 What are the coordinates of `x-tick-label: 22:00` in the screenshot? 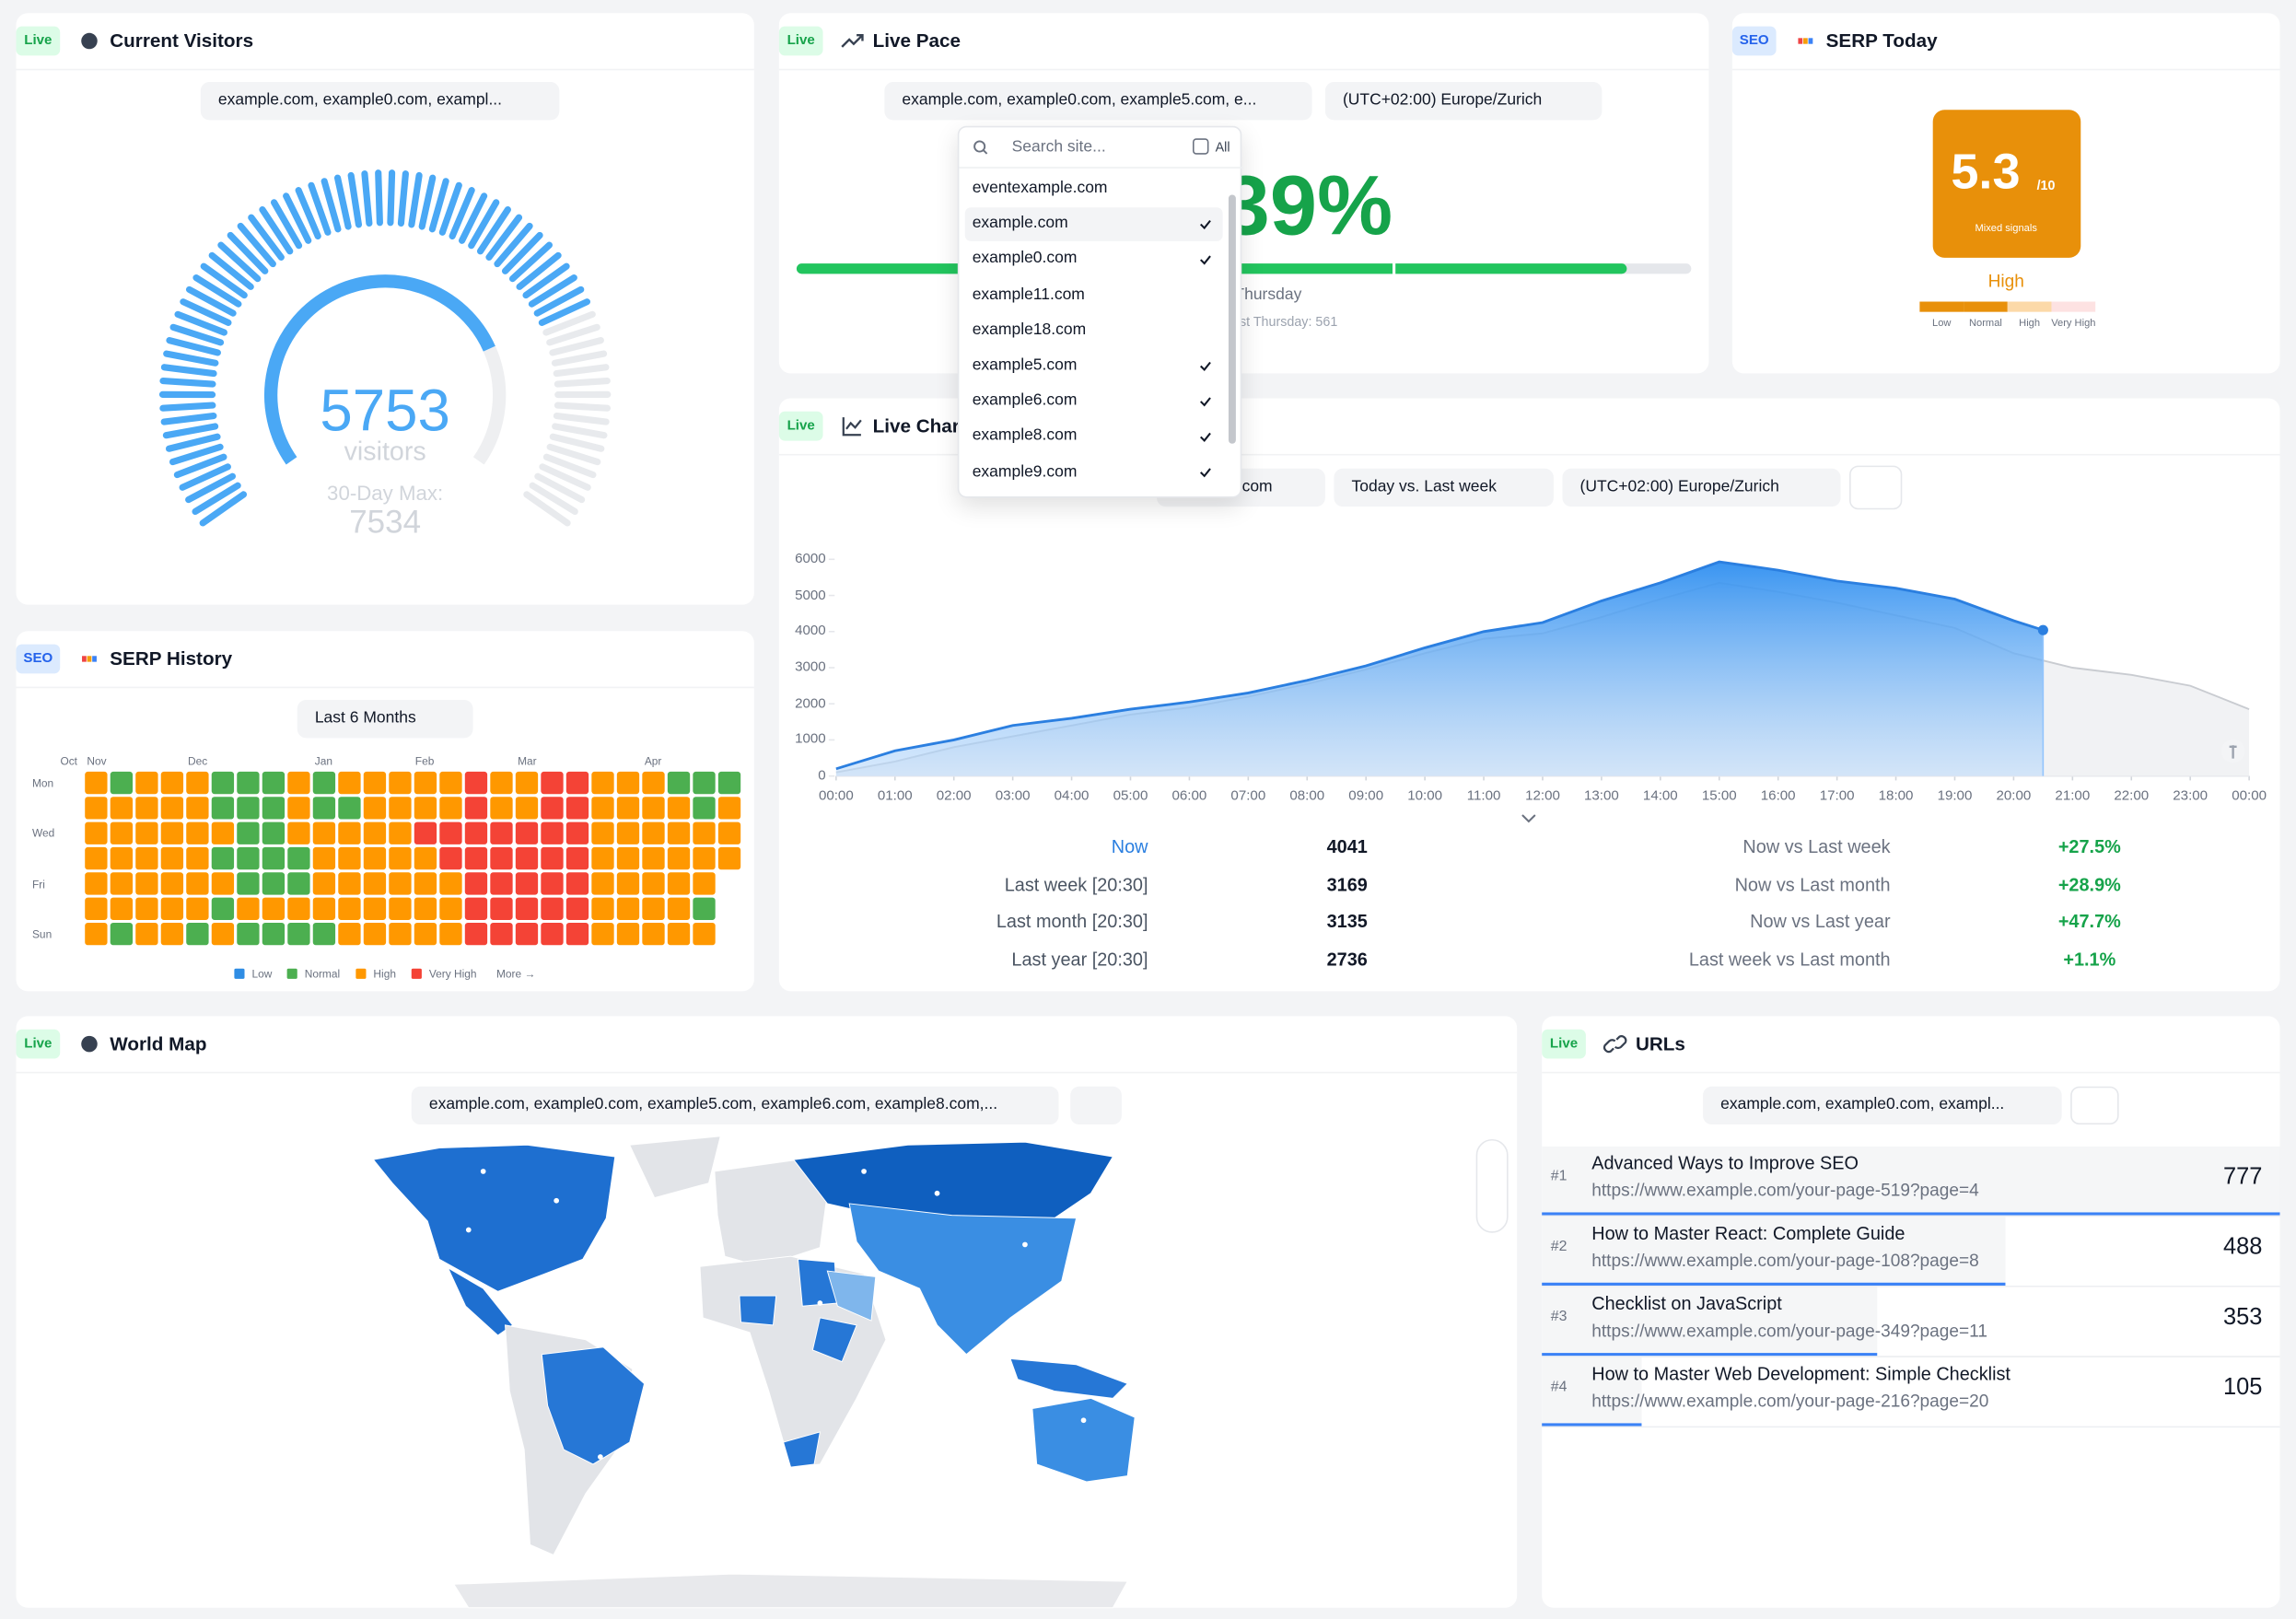 It's located at (2132, 796).